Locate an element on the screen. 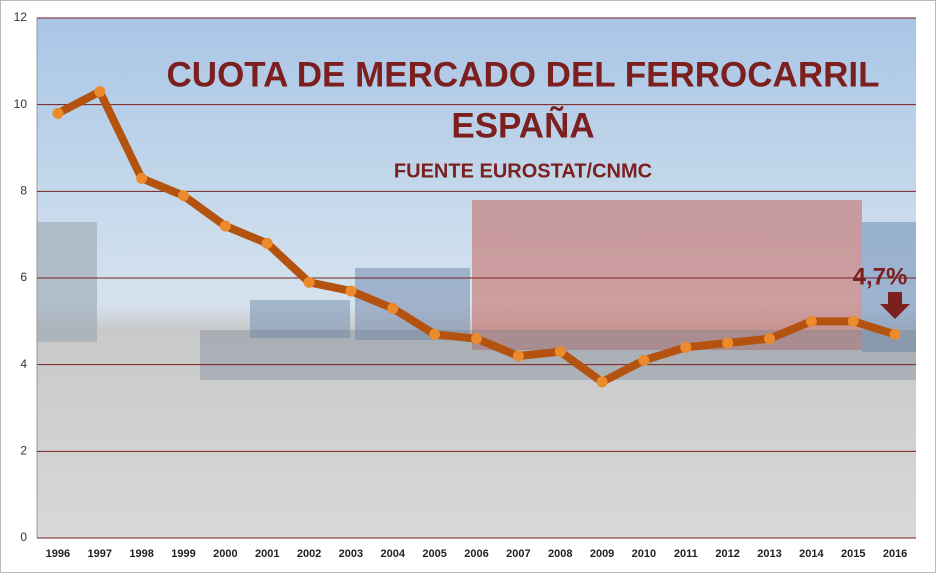 The width and height of the screenshot is (936, 573). x-tick-label: 2009 is located at coordinates (602, 554).